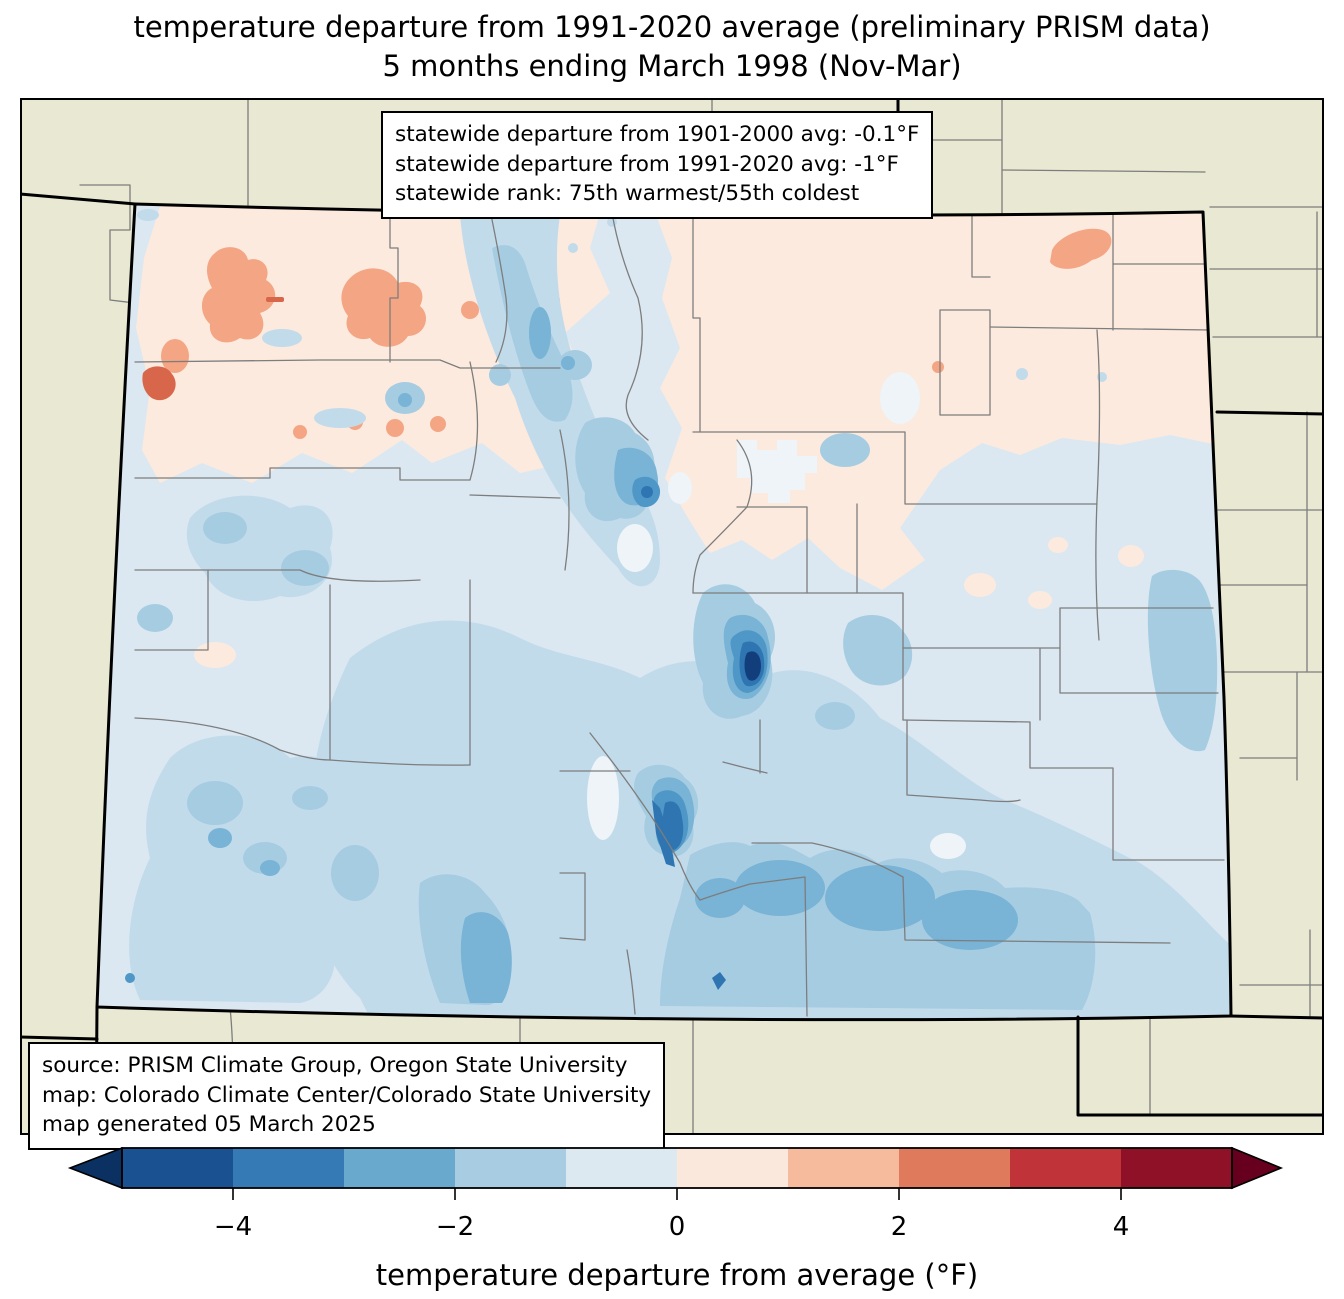 This screenshot has height=1299, width=1344. Describe the element at coordinates (213, 349) in the screenshot. I see `warm-strongest-spots` at that location.